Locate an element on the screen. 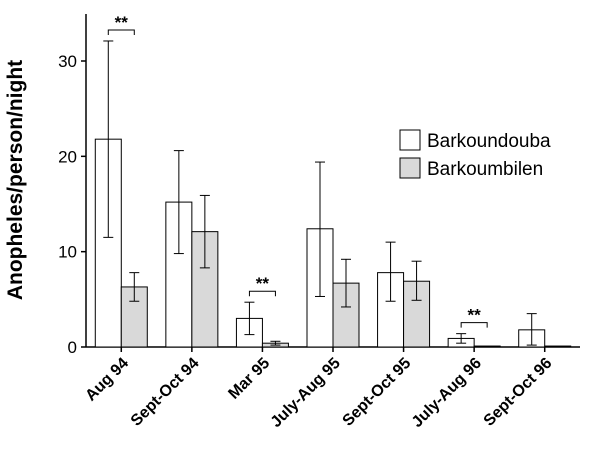 The height and width of the screenshot is (459, 605). bar-barkoundouba is located at coordinates (108, 243).